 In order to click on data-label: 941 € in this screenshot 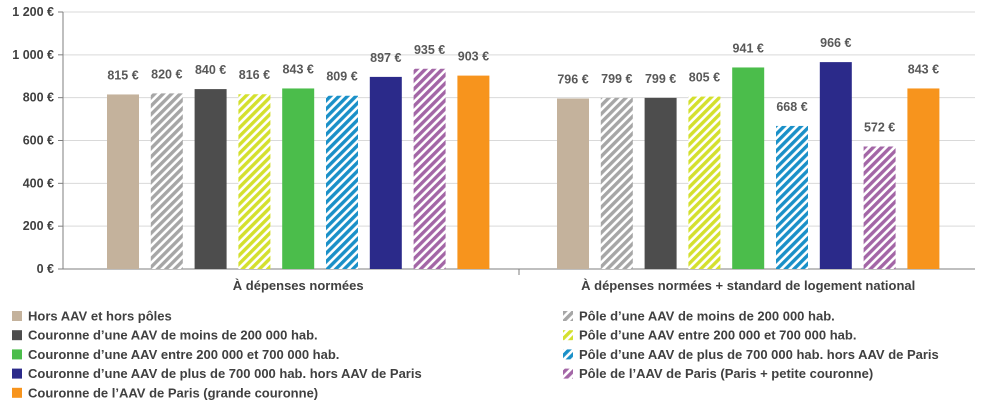, I will do `click(748, 48)`.